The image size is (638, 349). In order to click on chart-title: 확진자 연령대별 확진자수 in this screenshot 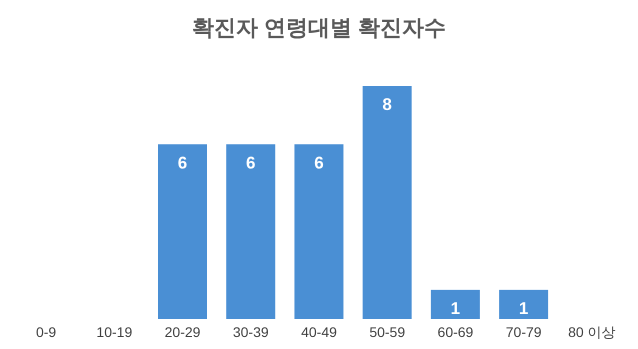, I will do `click(319, 28)`.